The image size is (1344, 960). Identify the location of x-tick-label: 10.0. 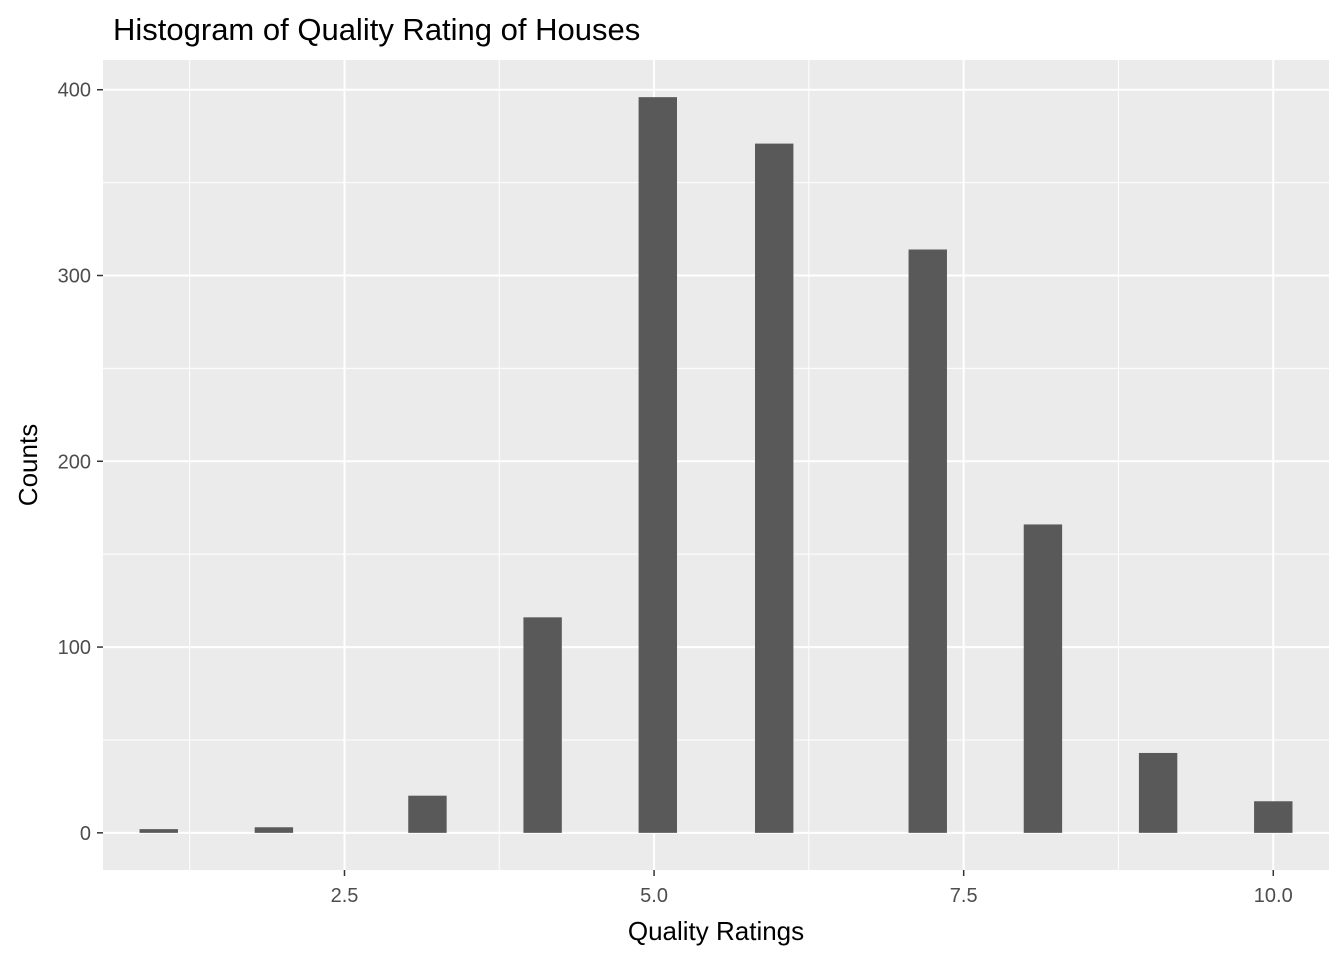
(1273, 896).